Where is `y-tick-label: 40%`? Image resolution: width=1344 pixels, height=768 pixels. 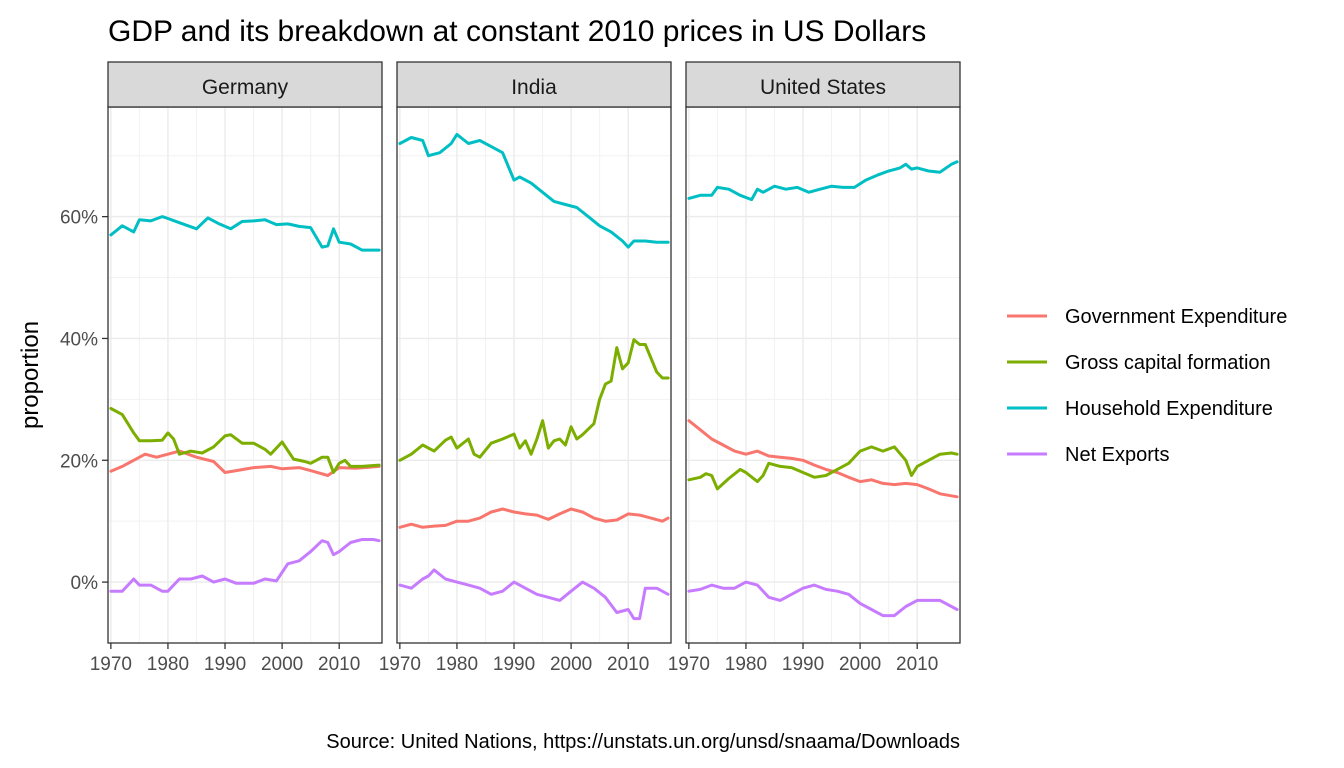 y-tick-label: 40% is located at coordinates (79, 339).